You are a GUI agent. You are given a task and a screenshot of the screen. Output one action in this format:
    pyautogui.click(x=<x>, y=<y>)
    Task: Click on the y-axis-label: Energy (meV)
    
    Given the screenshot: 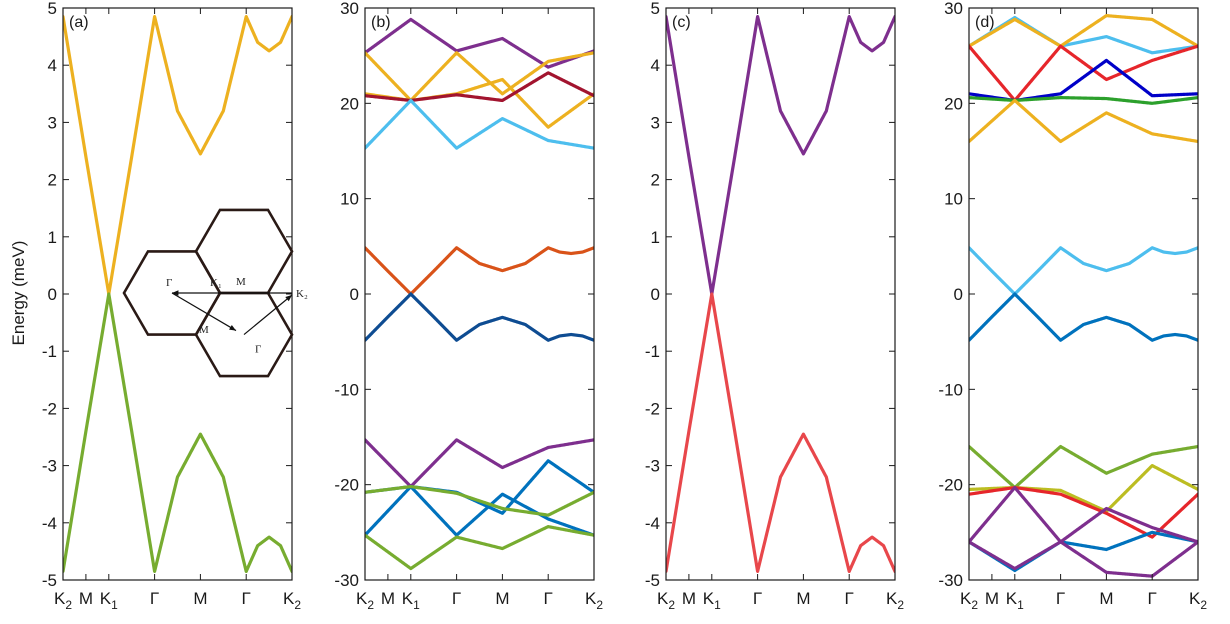 What is the action you would take?
    pyautogui.click(x=18, y=293)
    